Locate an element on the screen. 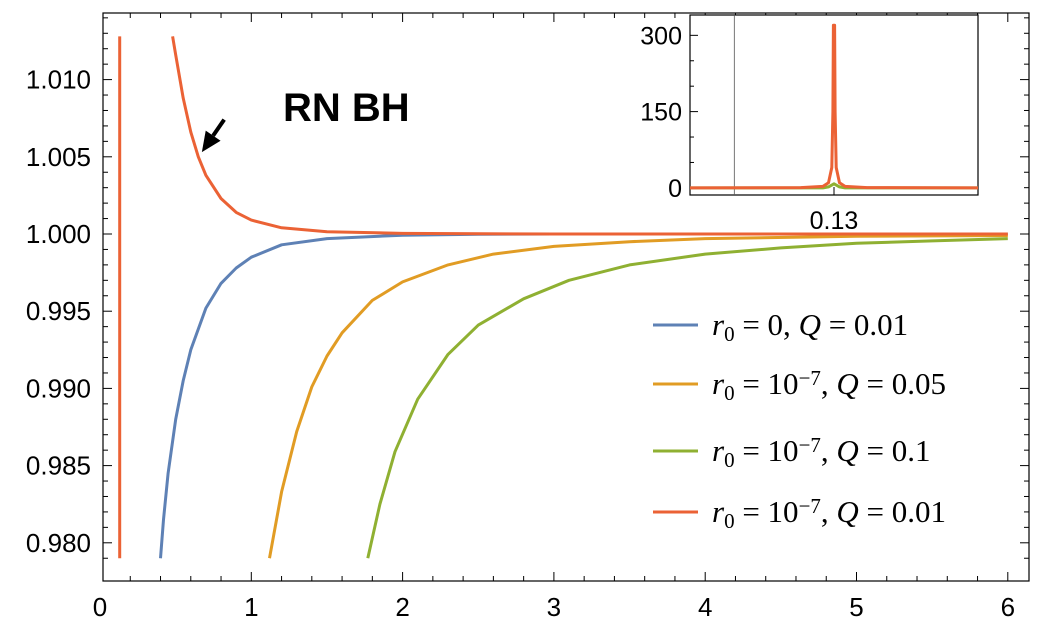 This screenshot has height=632, width=1040. x-tick-label: 6 is located at coordinates (1008, 607).